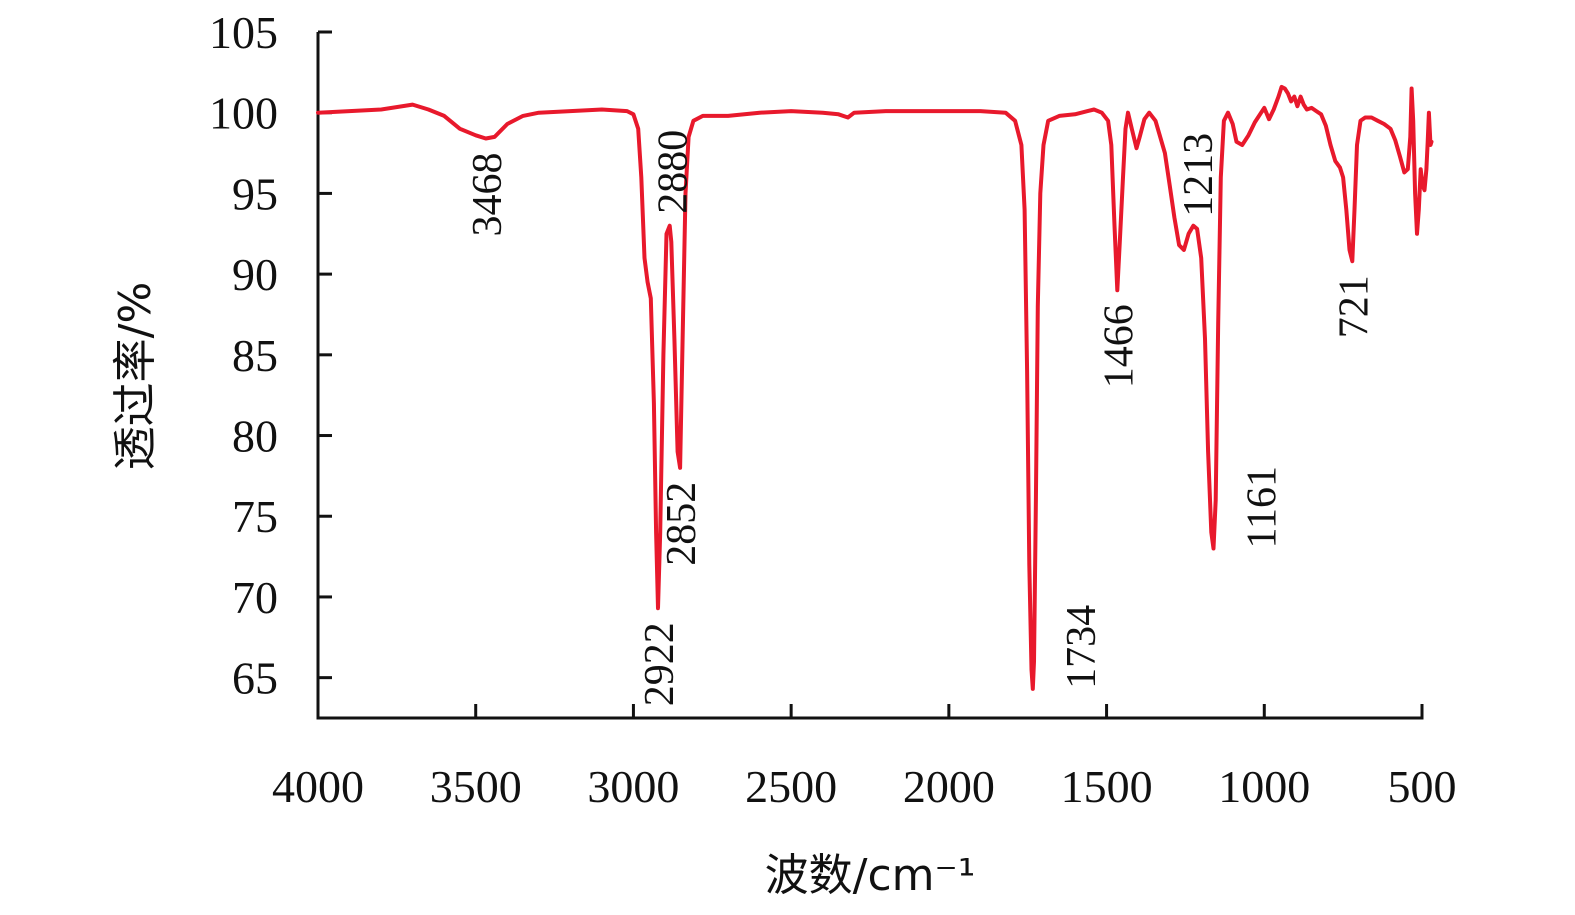 The width and height of the screenshot is (1575, 915). What do you see at coordinates (1107, 786) in the screenshot?
I see `x-tick-label: 1500` at bounding box center [1107, 786].